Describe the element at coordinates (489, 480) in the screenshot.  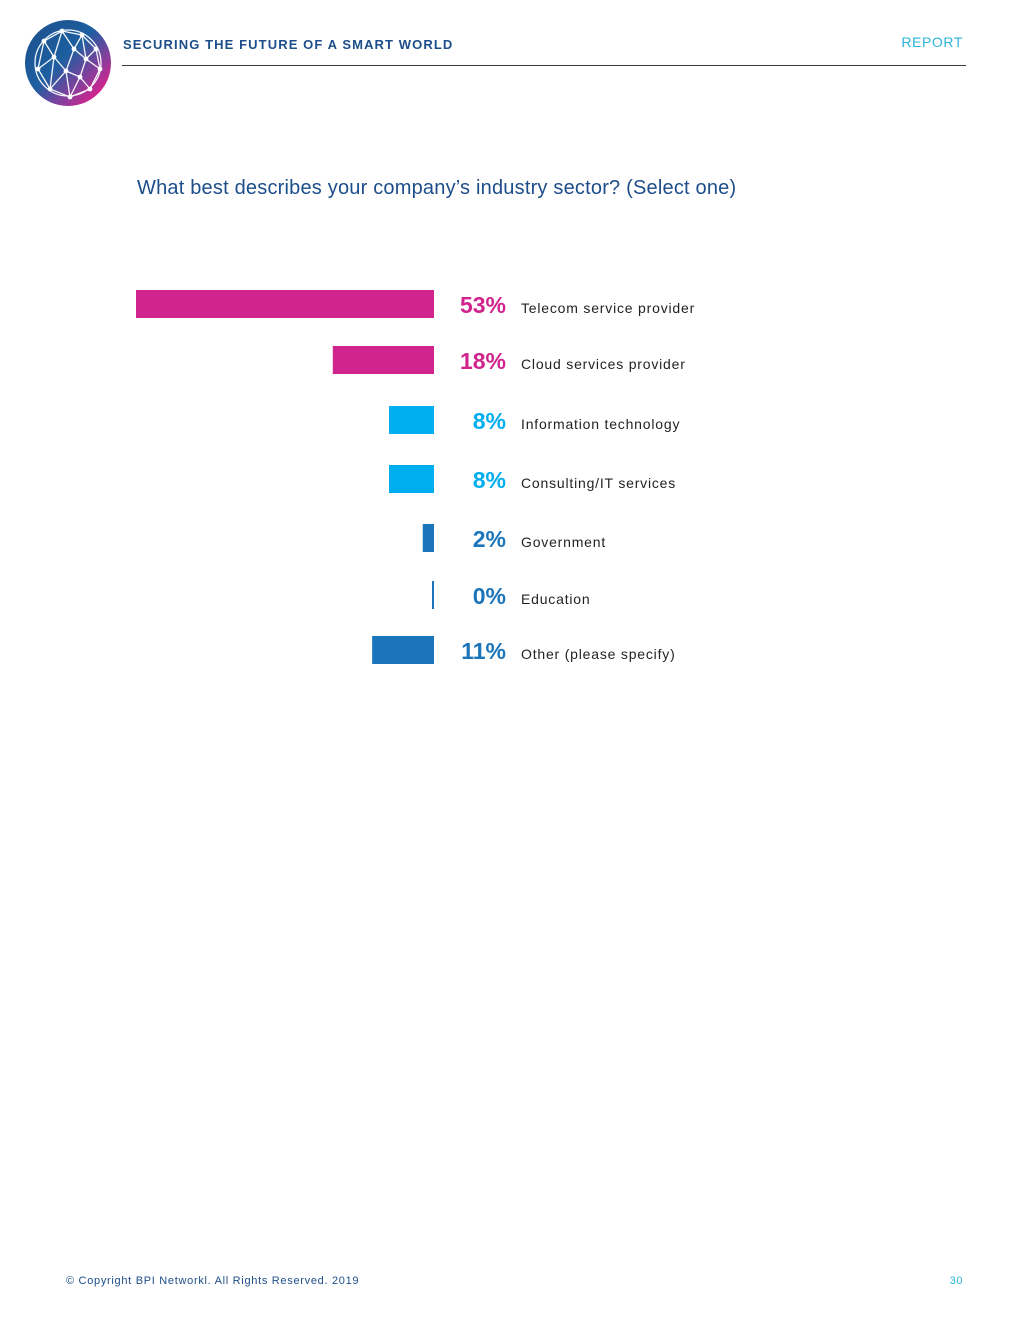
I see `value-label-consulting-it-services: 8%` at that location.